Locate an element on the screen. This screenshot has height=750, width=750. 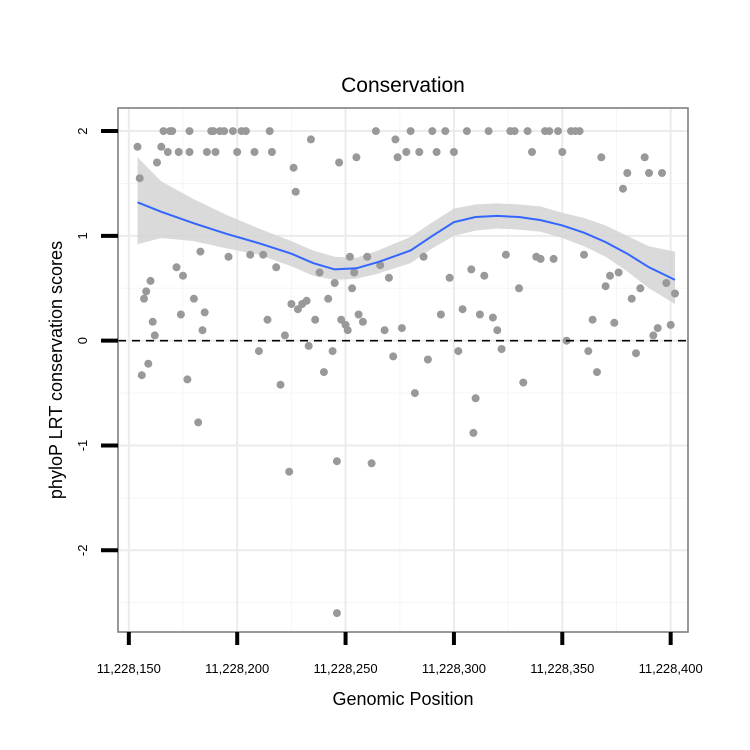
x-tick-label: 11,228,250 is located at coordinates (346, 668).